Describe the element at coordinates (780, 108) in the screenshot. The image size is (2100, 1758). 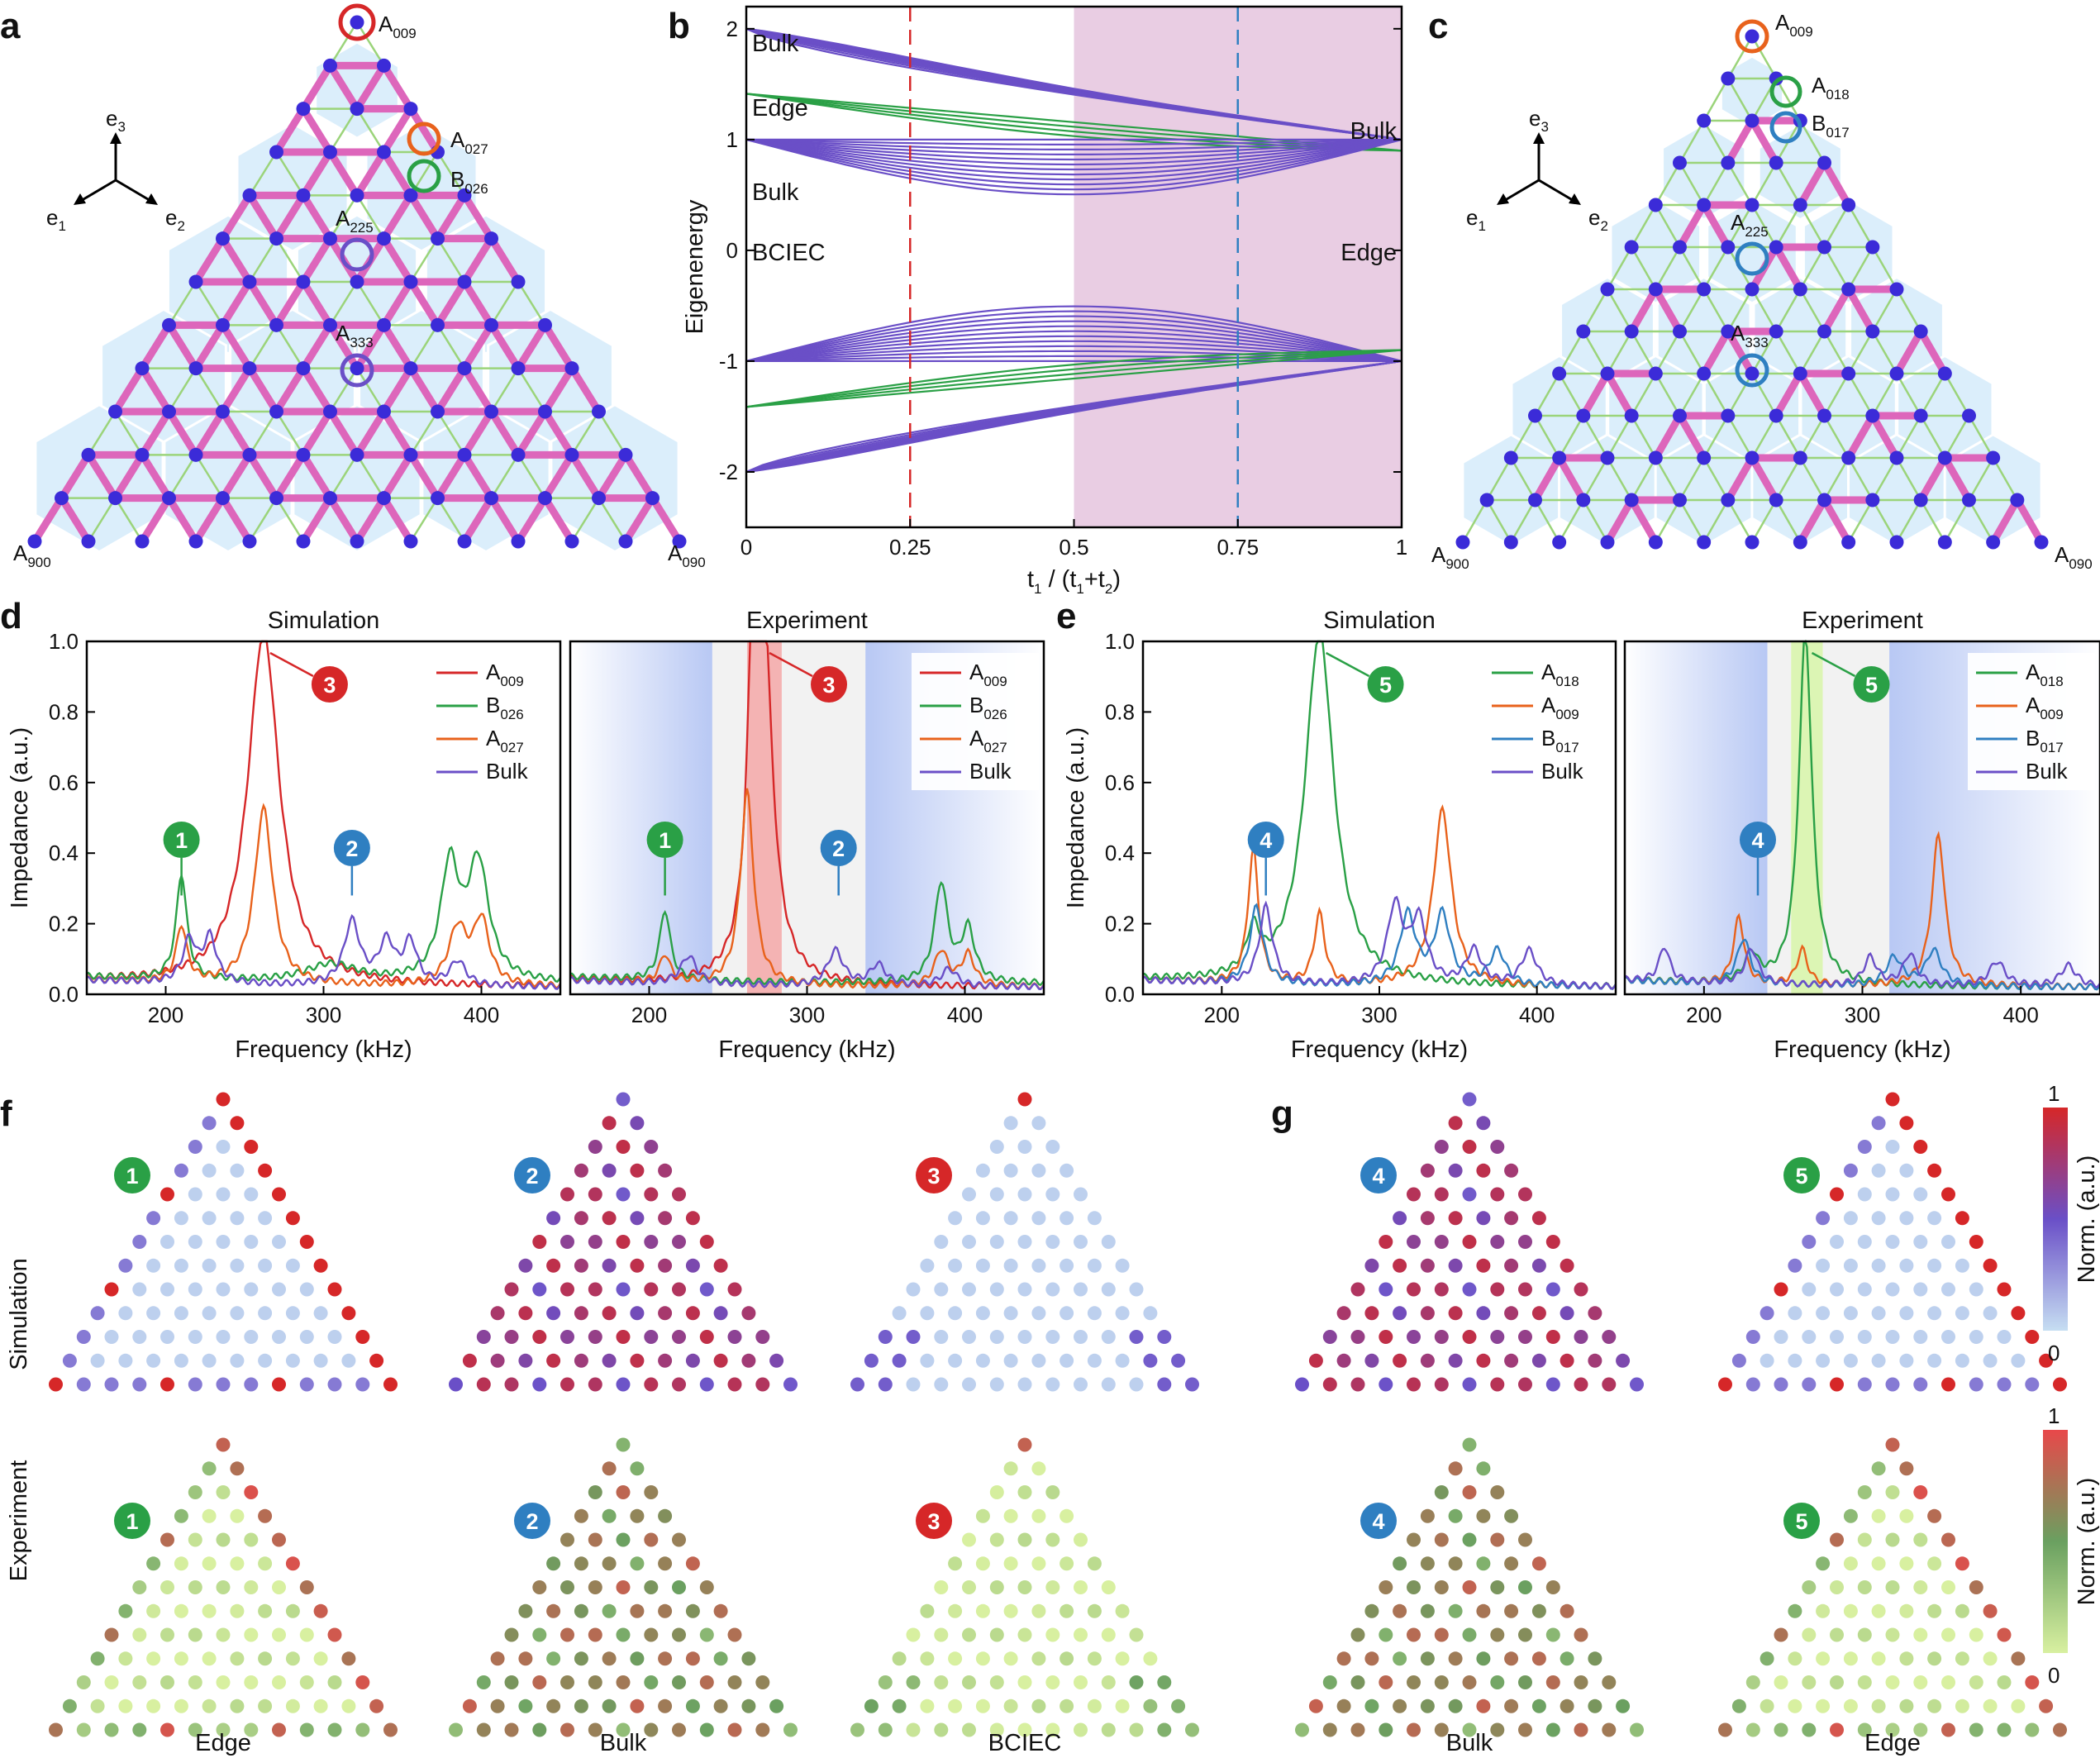
I see `annotation-edge: Edge` at that location.